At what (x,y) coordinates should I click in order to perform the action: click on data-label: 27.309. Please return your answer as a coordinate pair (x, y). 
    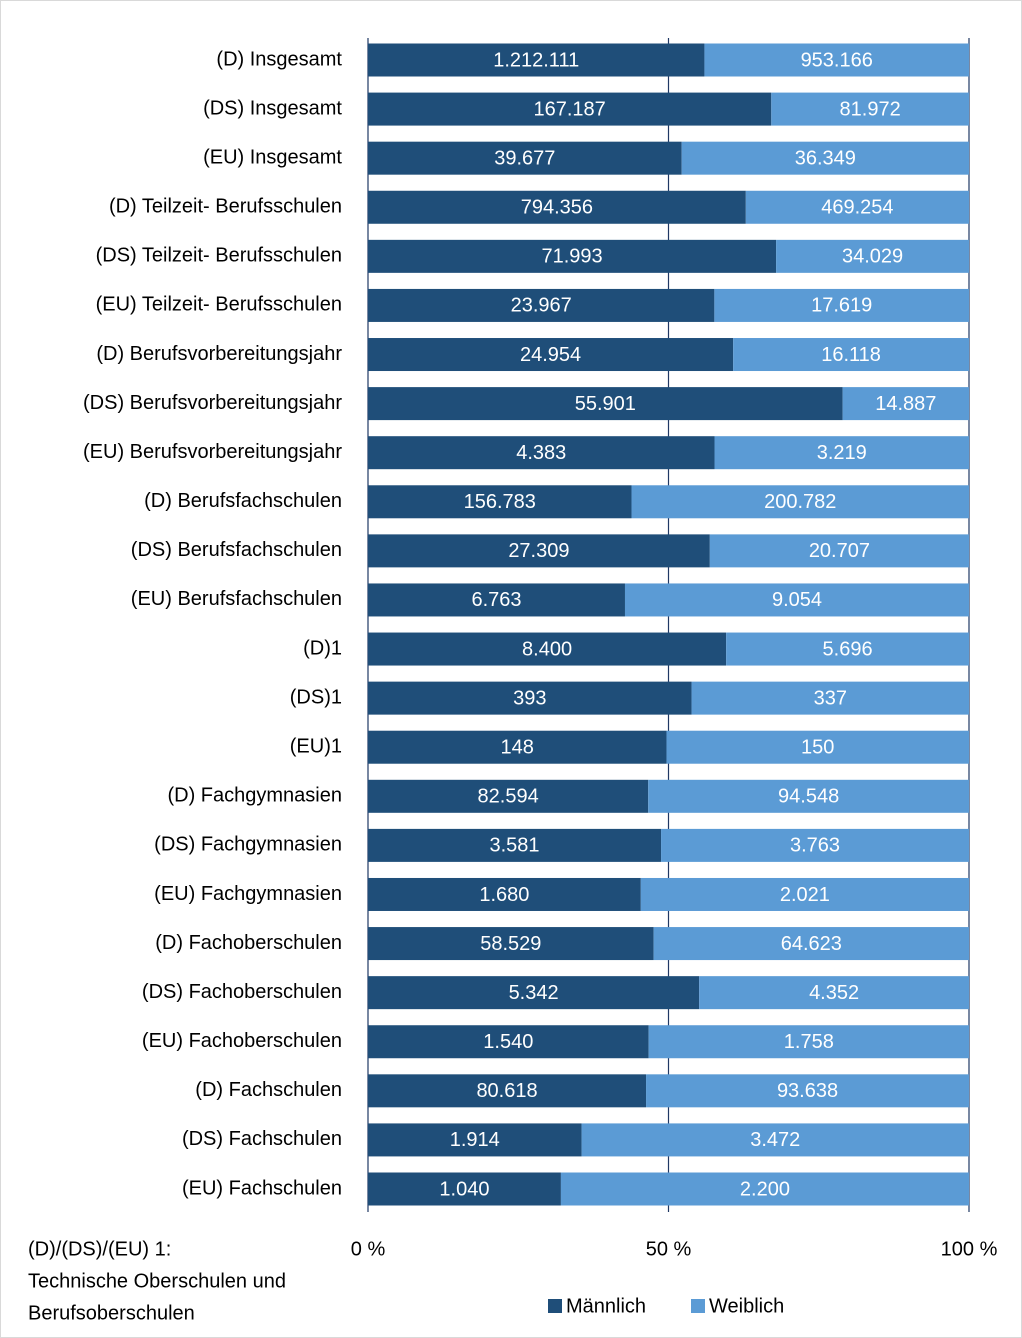
    Looking at the image, I should click on (538, 551).